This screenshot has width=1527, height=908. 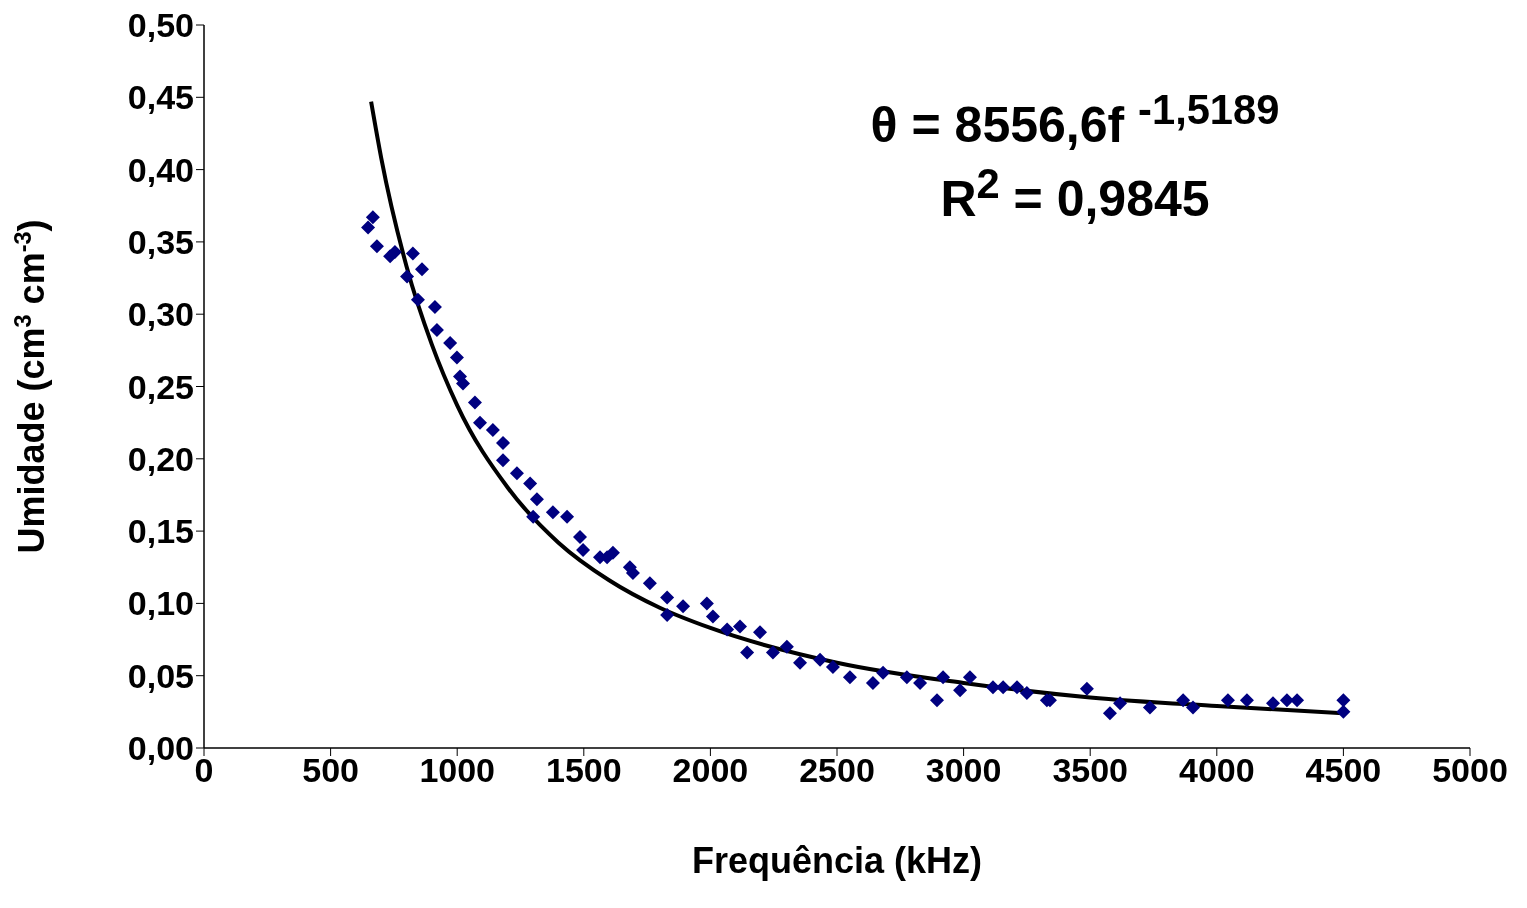 What do you see at coordinates (837, 860) in the screenshot?
I see `x-axis-title: Frequência (kHz)` at bounding box center [837, 860].